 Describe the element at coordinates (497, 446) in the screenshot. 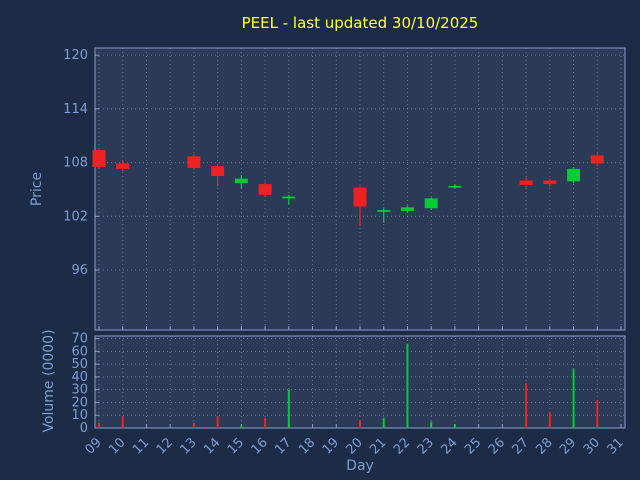

I see `x-tick-label: 26` at that location.